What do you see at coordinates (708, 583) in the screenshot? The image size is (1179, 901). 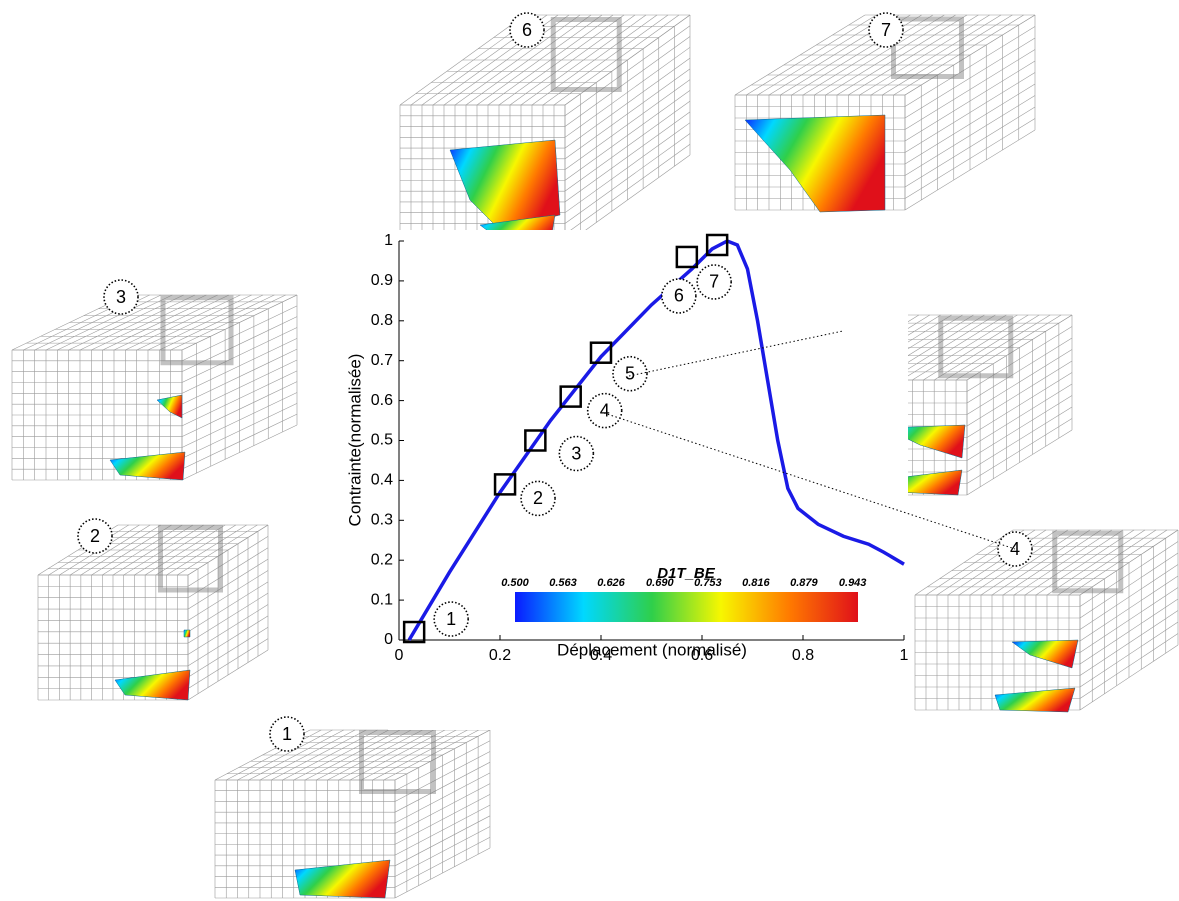 I see `colorbar-tick-label: 0.753` at bounding box center [708, 583].